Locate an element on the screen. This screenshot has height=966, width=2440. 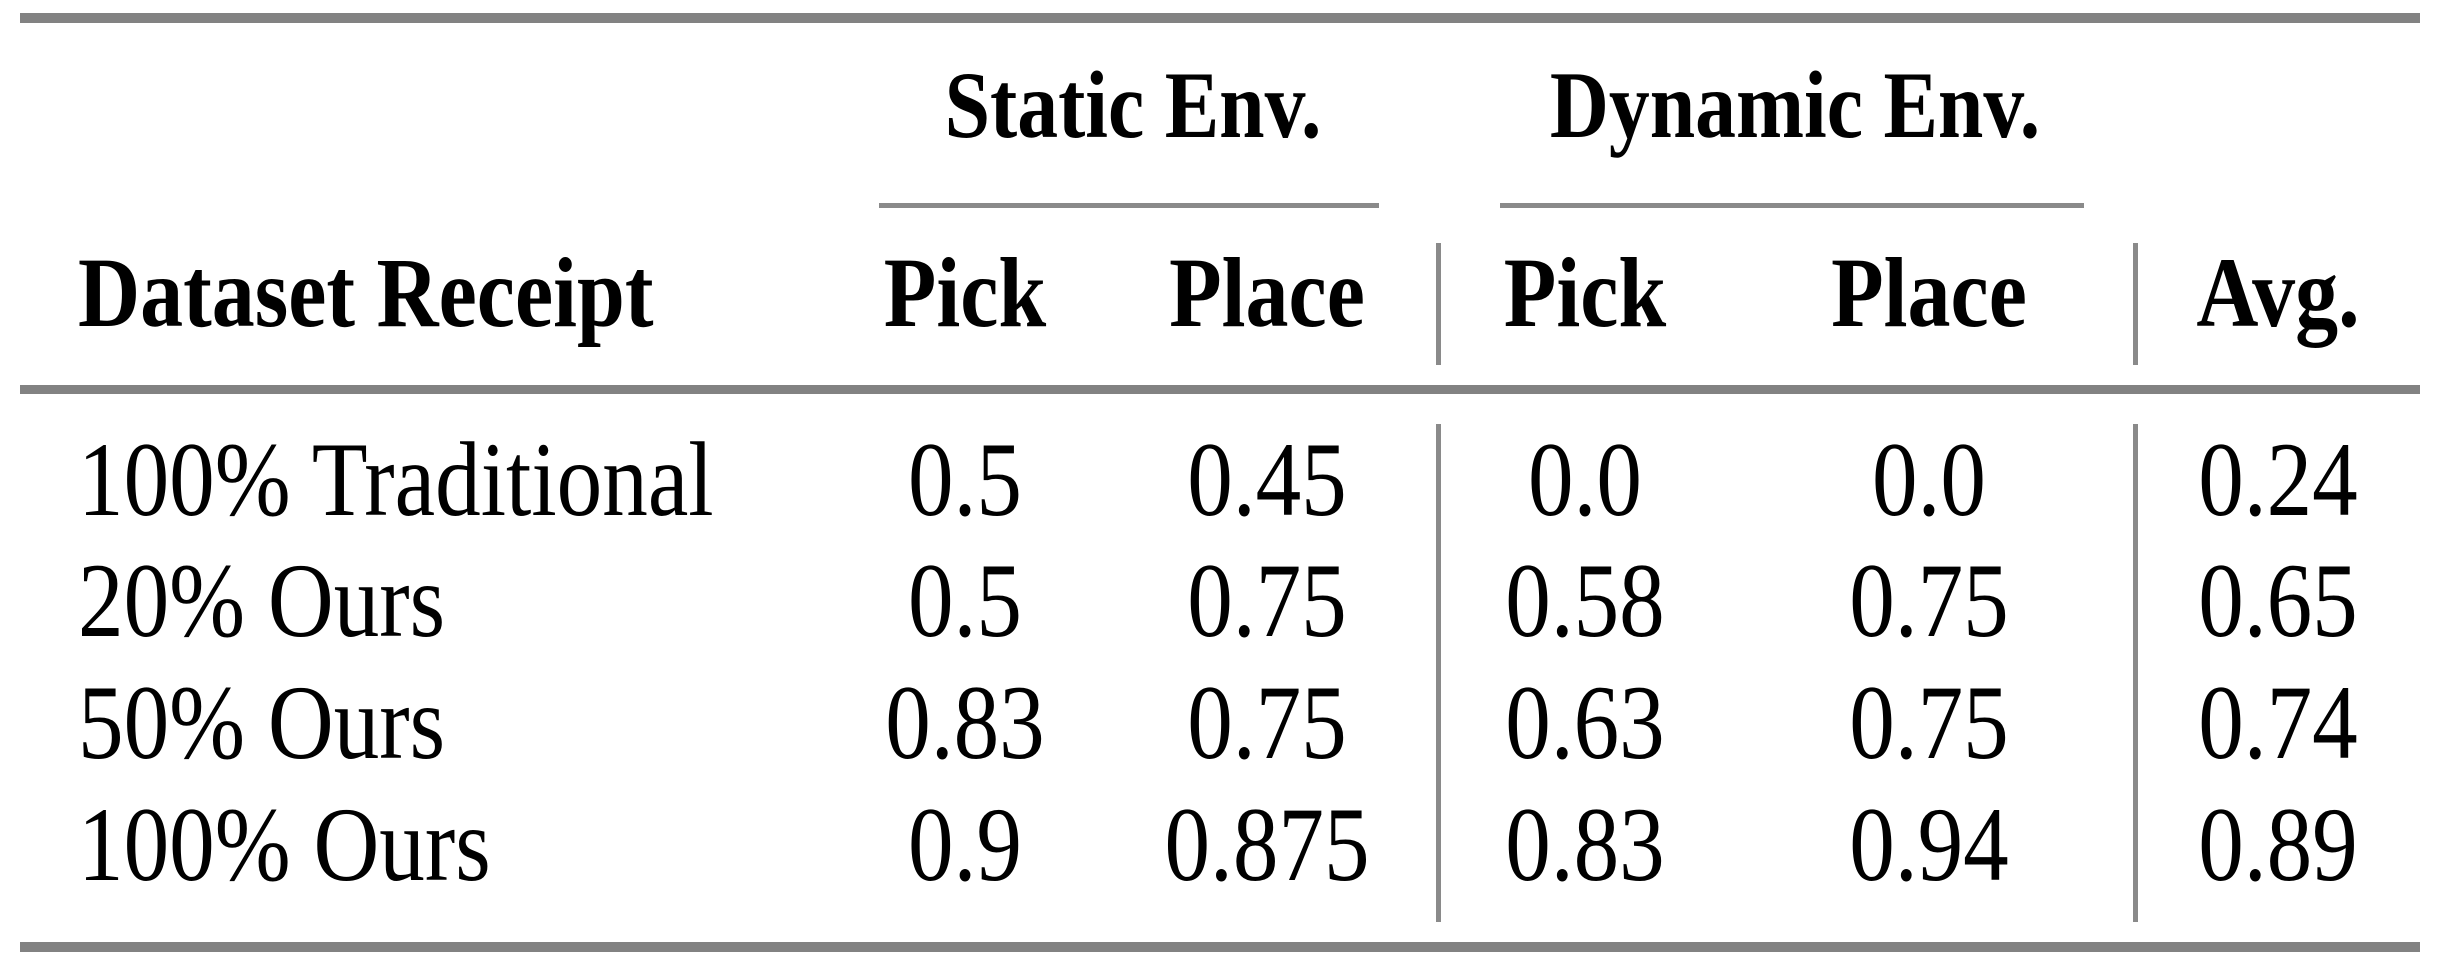
vertical-separator-avg-body is located at coordinates (2135, 673).